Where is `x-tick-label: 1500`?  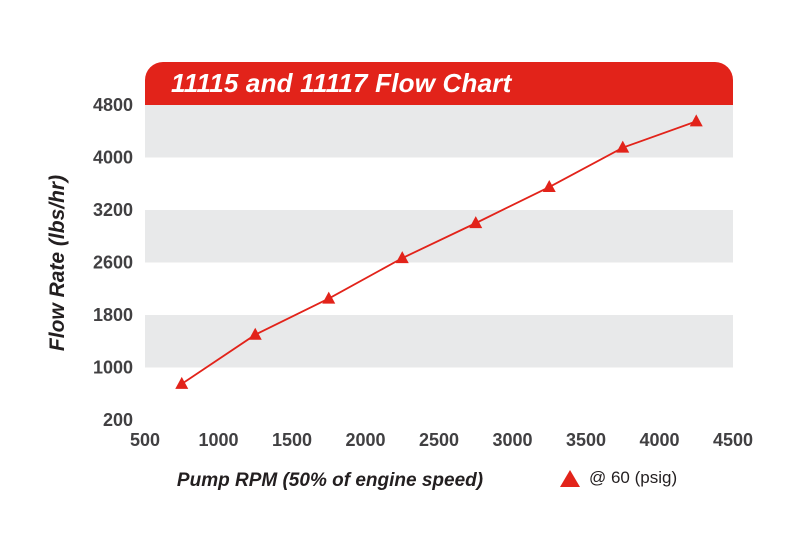
x-tick-label: 1500 is located at coordinates (292, 440).